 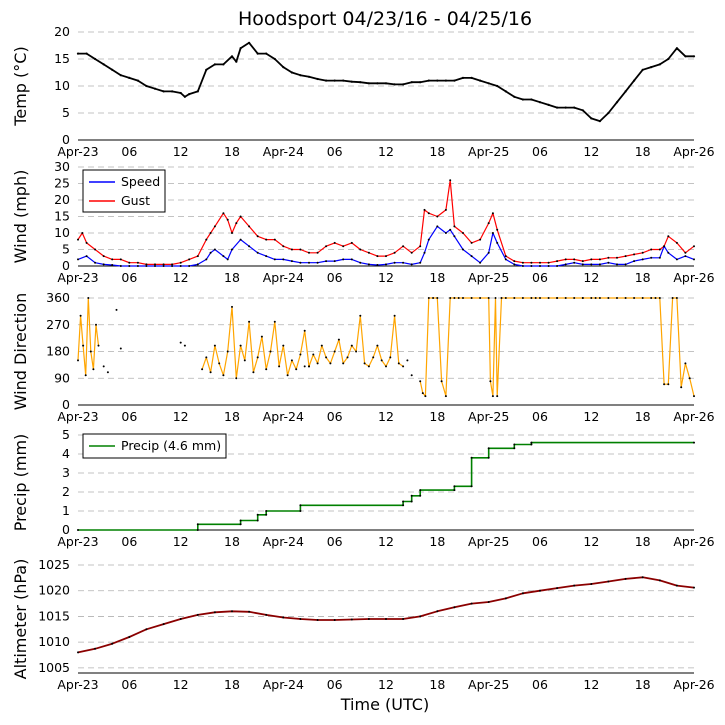 I want to click on x-tick-label: Apr-25, so click(x=488, y=684).